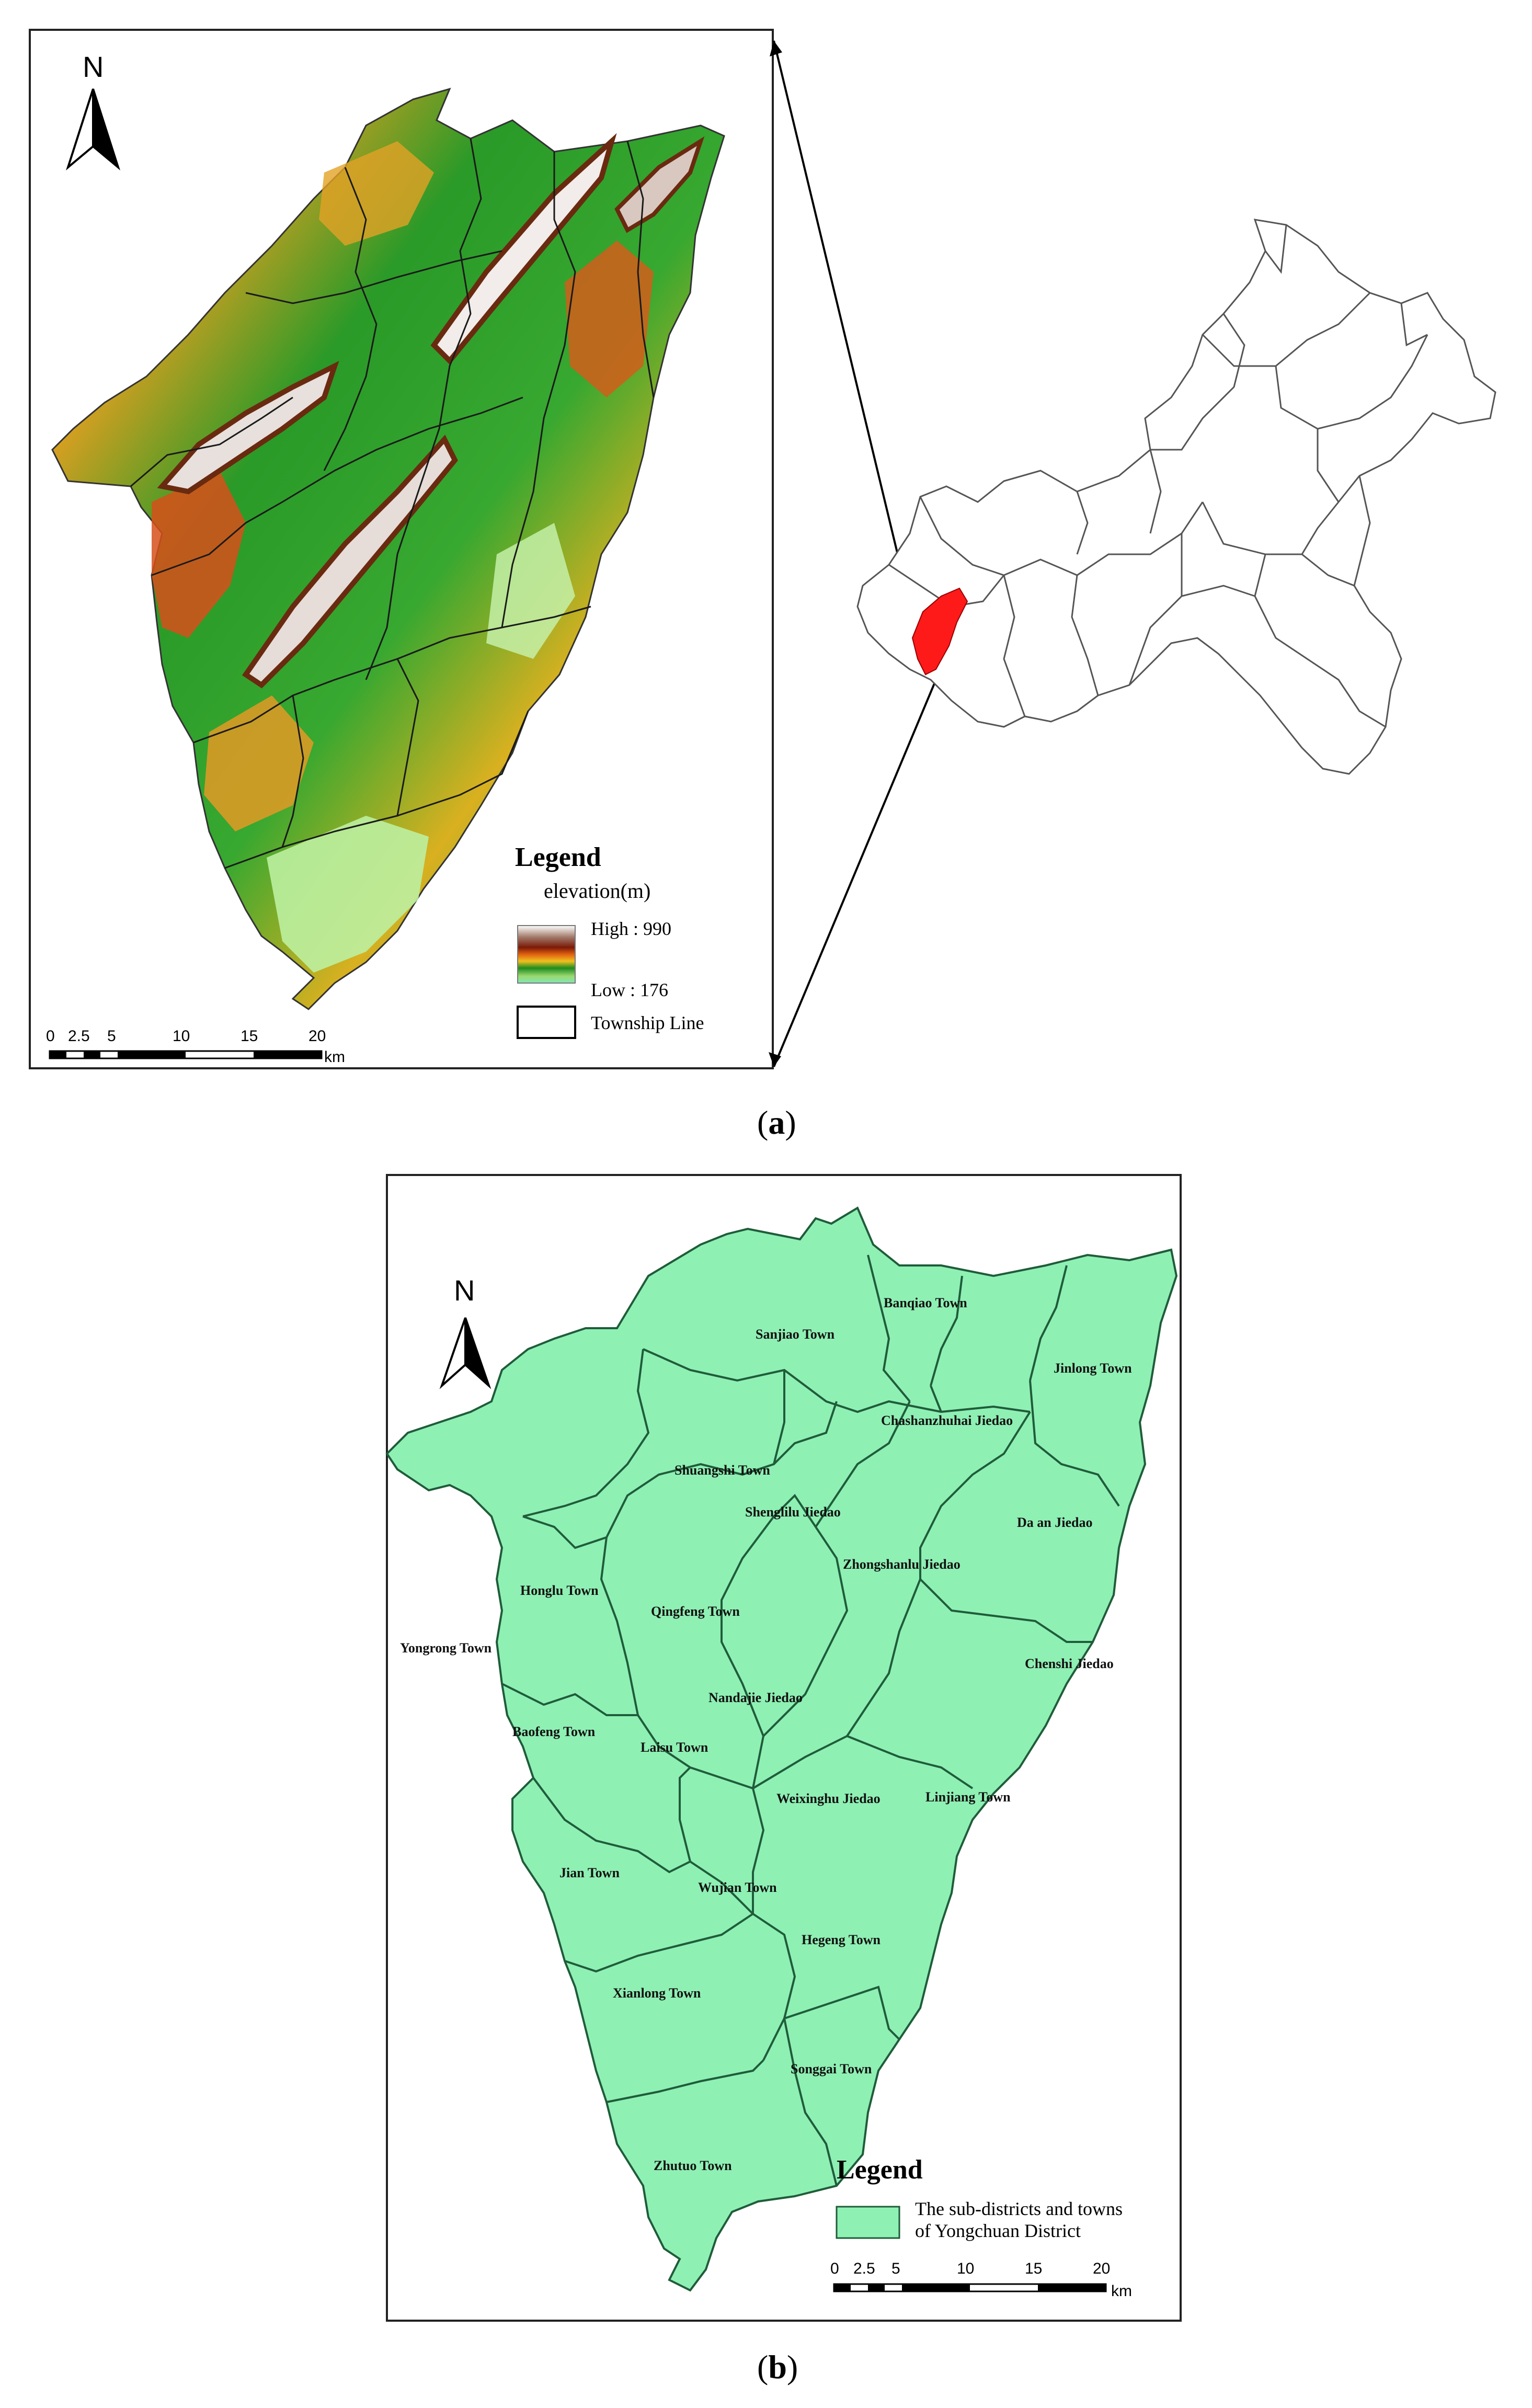  I want to click on caption-b-letter: b, so click(777, 2367).